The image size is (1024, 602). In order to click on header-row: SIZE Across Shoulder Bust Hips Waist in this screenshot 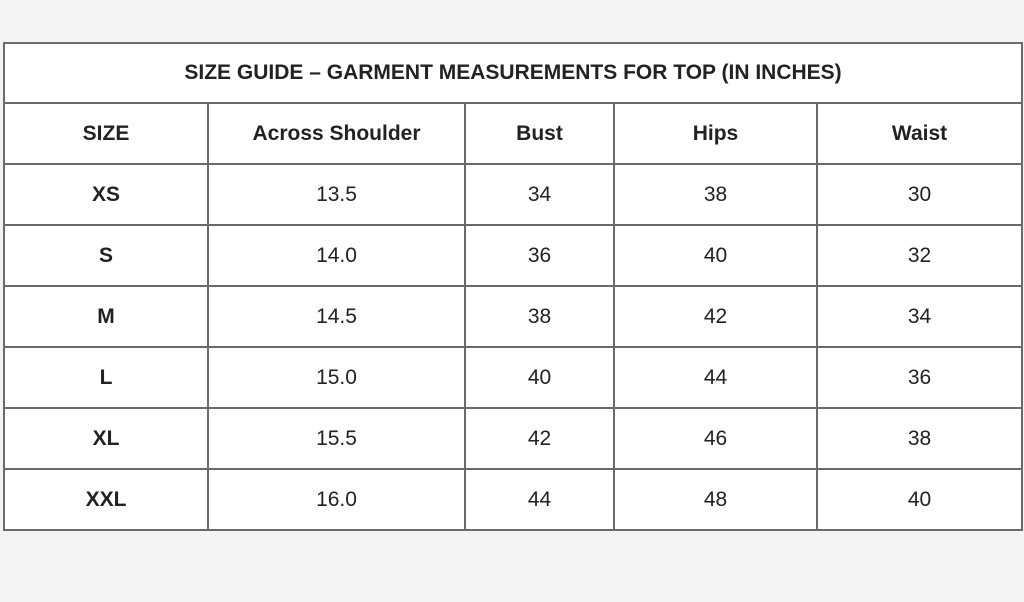, I will do `click(513, 133)`.